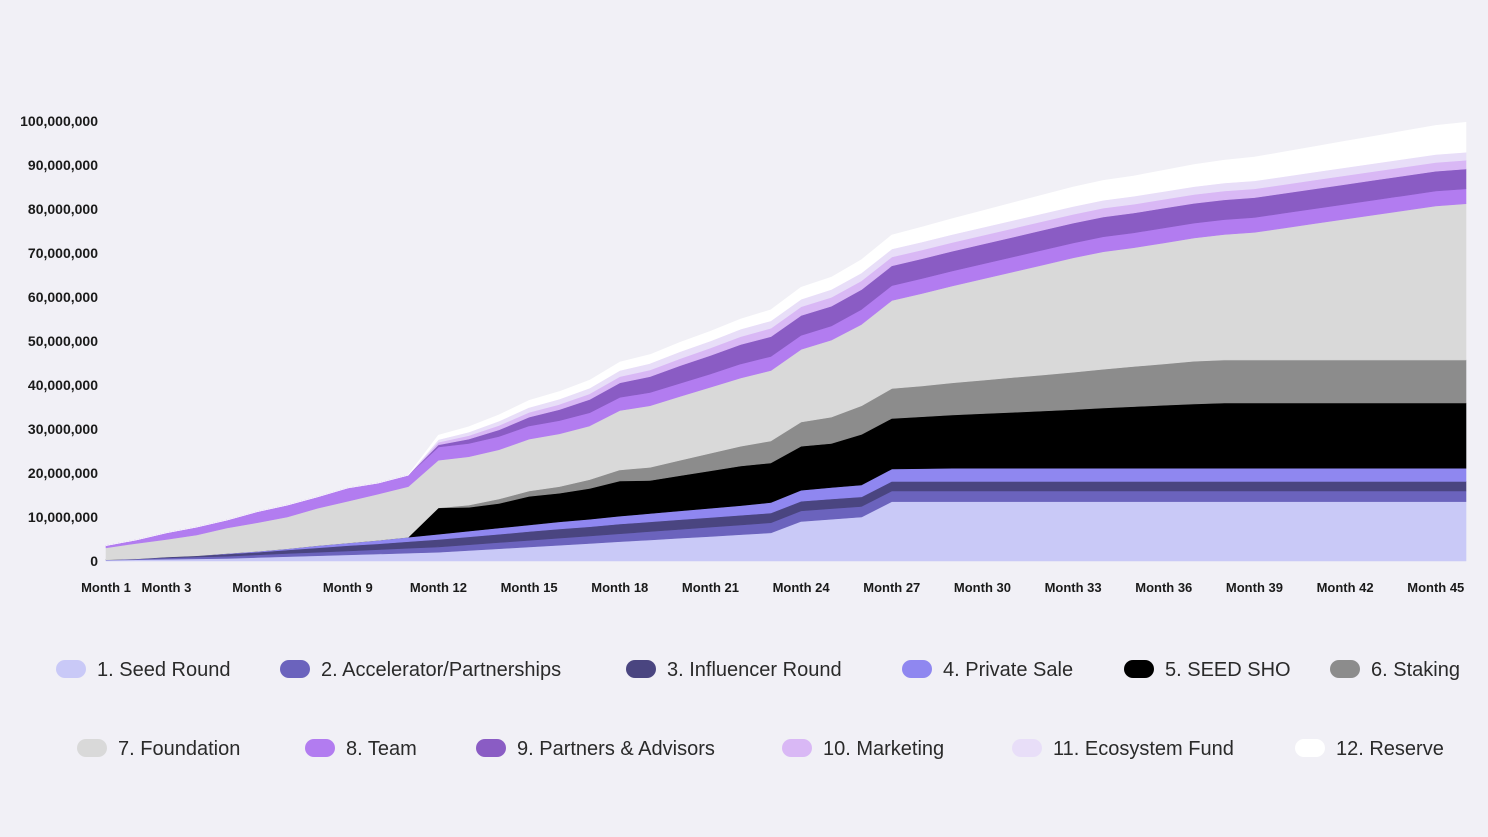 This screenshot has height=837, width=1488. What do you see at coordinates (438, 587) in the screenshot?
I see `x-tick-label: Month 12` at bounding box center [438, 587].